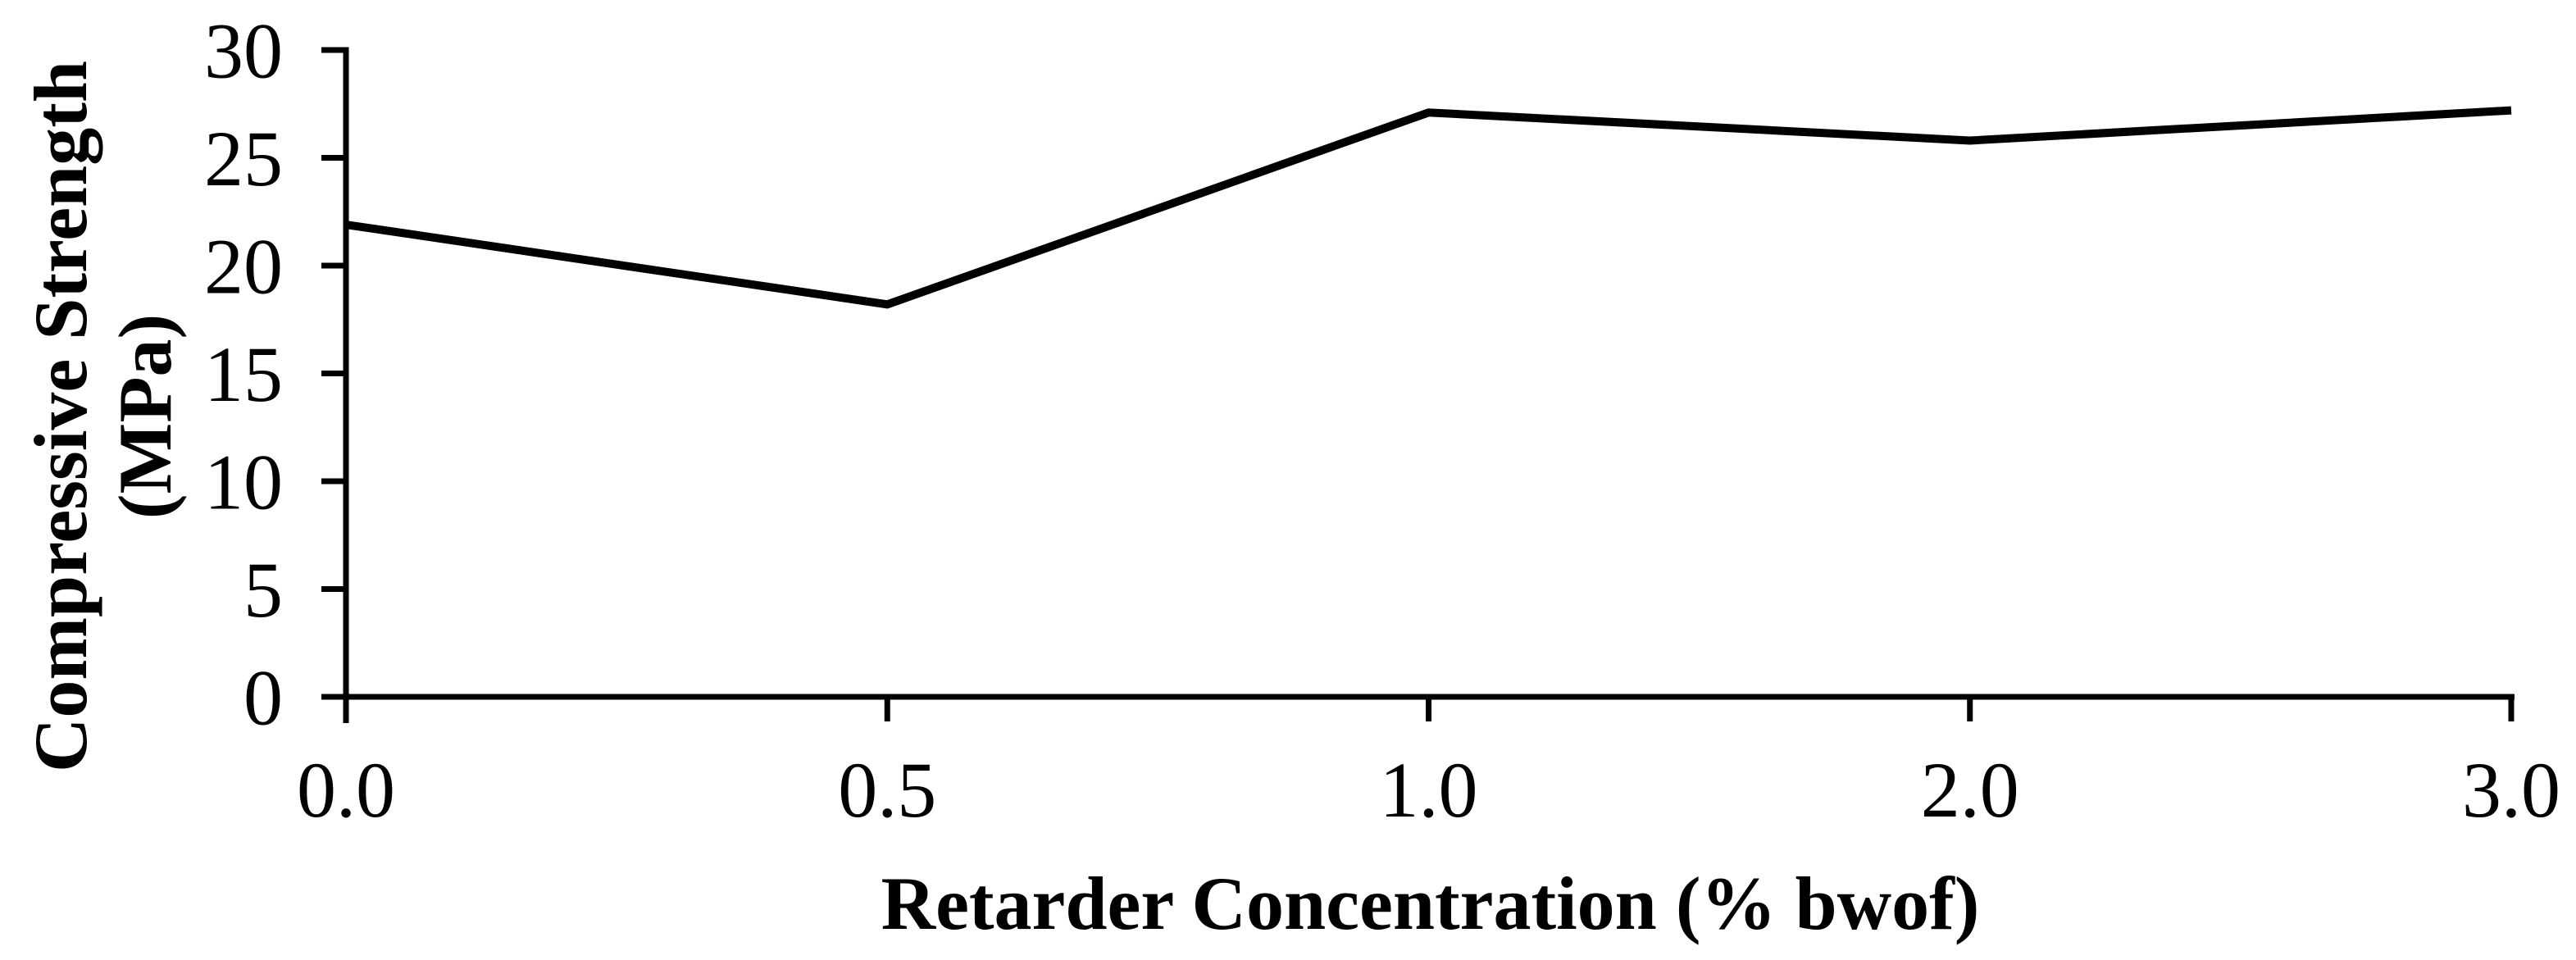 Image resolution: width=2576 pixels, height=960 pixels. What do you see at coordinates (346, 790) in the screenshot?
I see `x-tick-label: 0.0` at bounding box center [346, 790].